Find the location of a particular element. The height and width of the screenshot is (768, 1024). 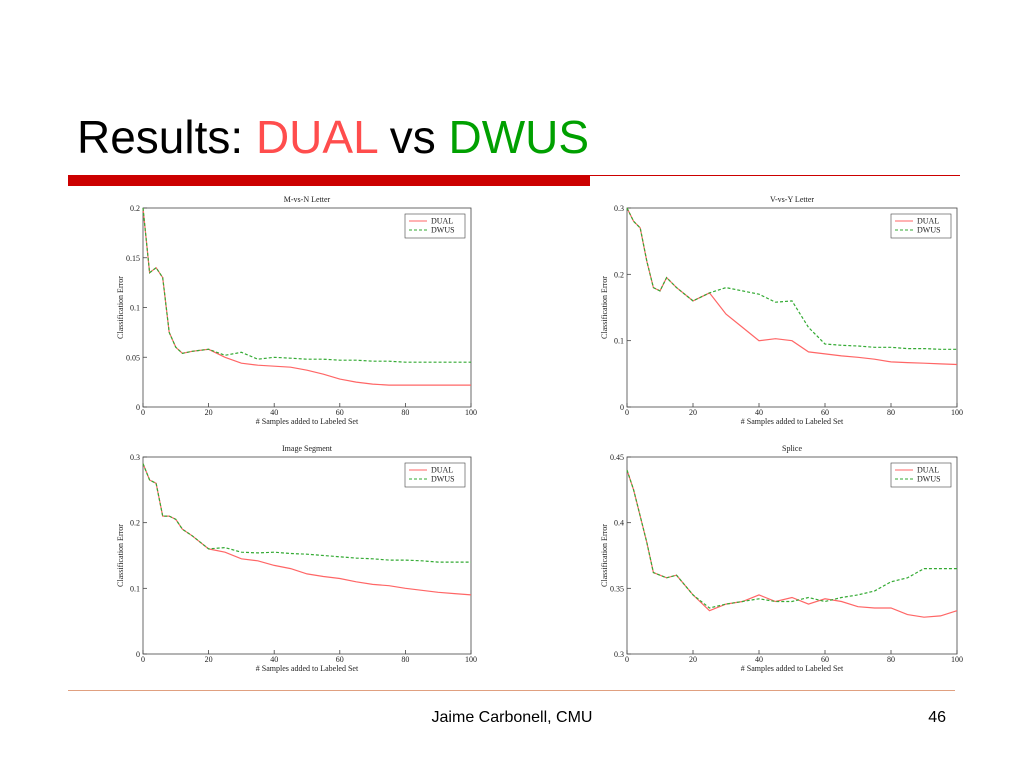

y-tick-label: 0.15 is located at coordinates (133, 258).